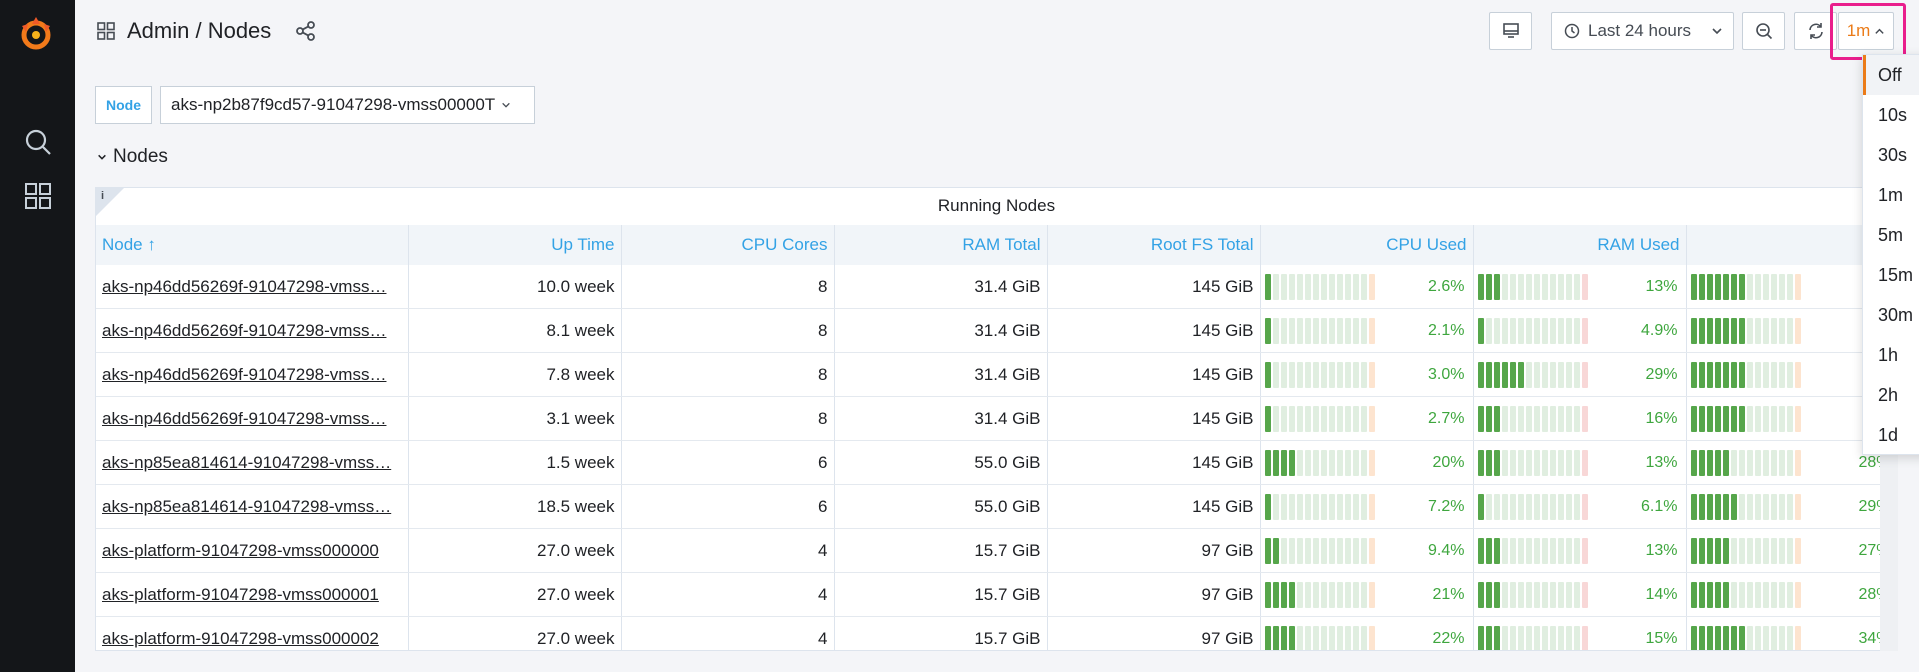 This screenshot has height=672, width=1919. Describe the element at coordinates (38, 196) in the screenshot. I see `dashboards-icon` at that location.